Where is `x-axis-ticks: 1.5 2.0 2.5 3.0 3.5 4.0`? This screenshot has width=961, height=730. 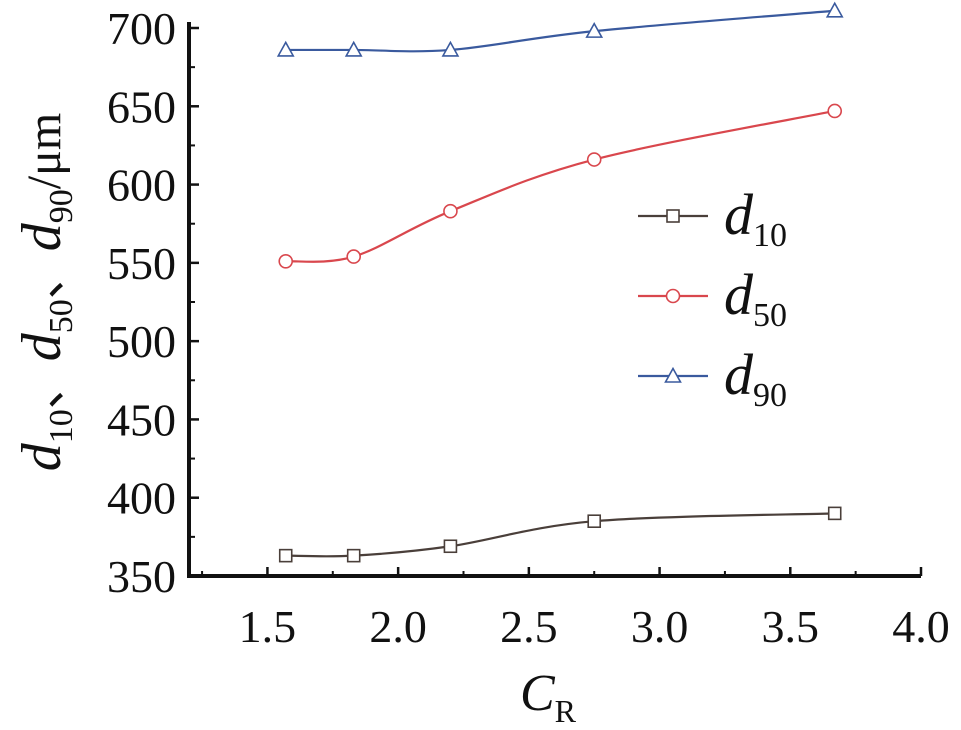 x-axis-ticks: 1.5 2.0 2.5 3.0 3.5 4.0 is located at coordinates (575, 609).